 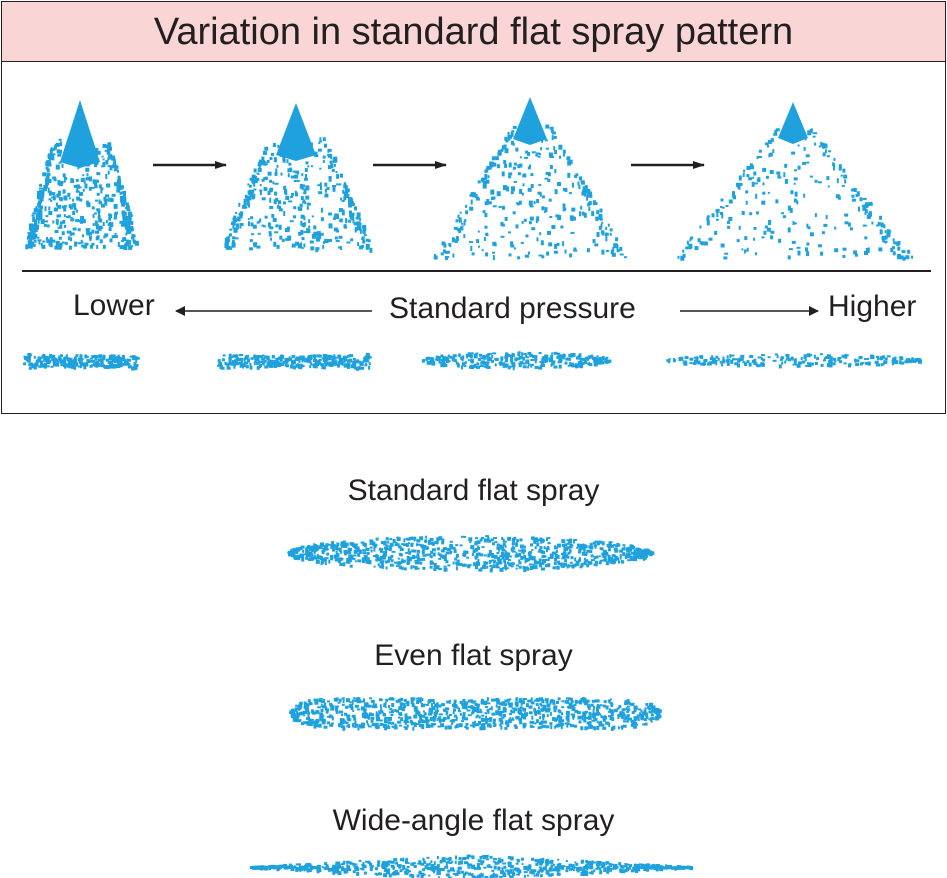 What do you see at coordinates (294, 361) in the screenshot?
I see `medium-low-pressure-cross-section` at bounding box center [294, 361].